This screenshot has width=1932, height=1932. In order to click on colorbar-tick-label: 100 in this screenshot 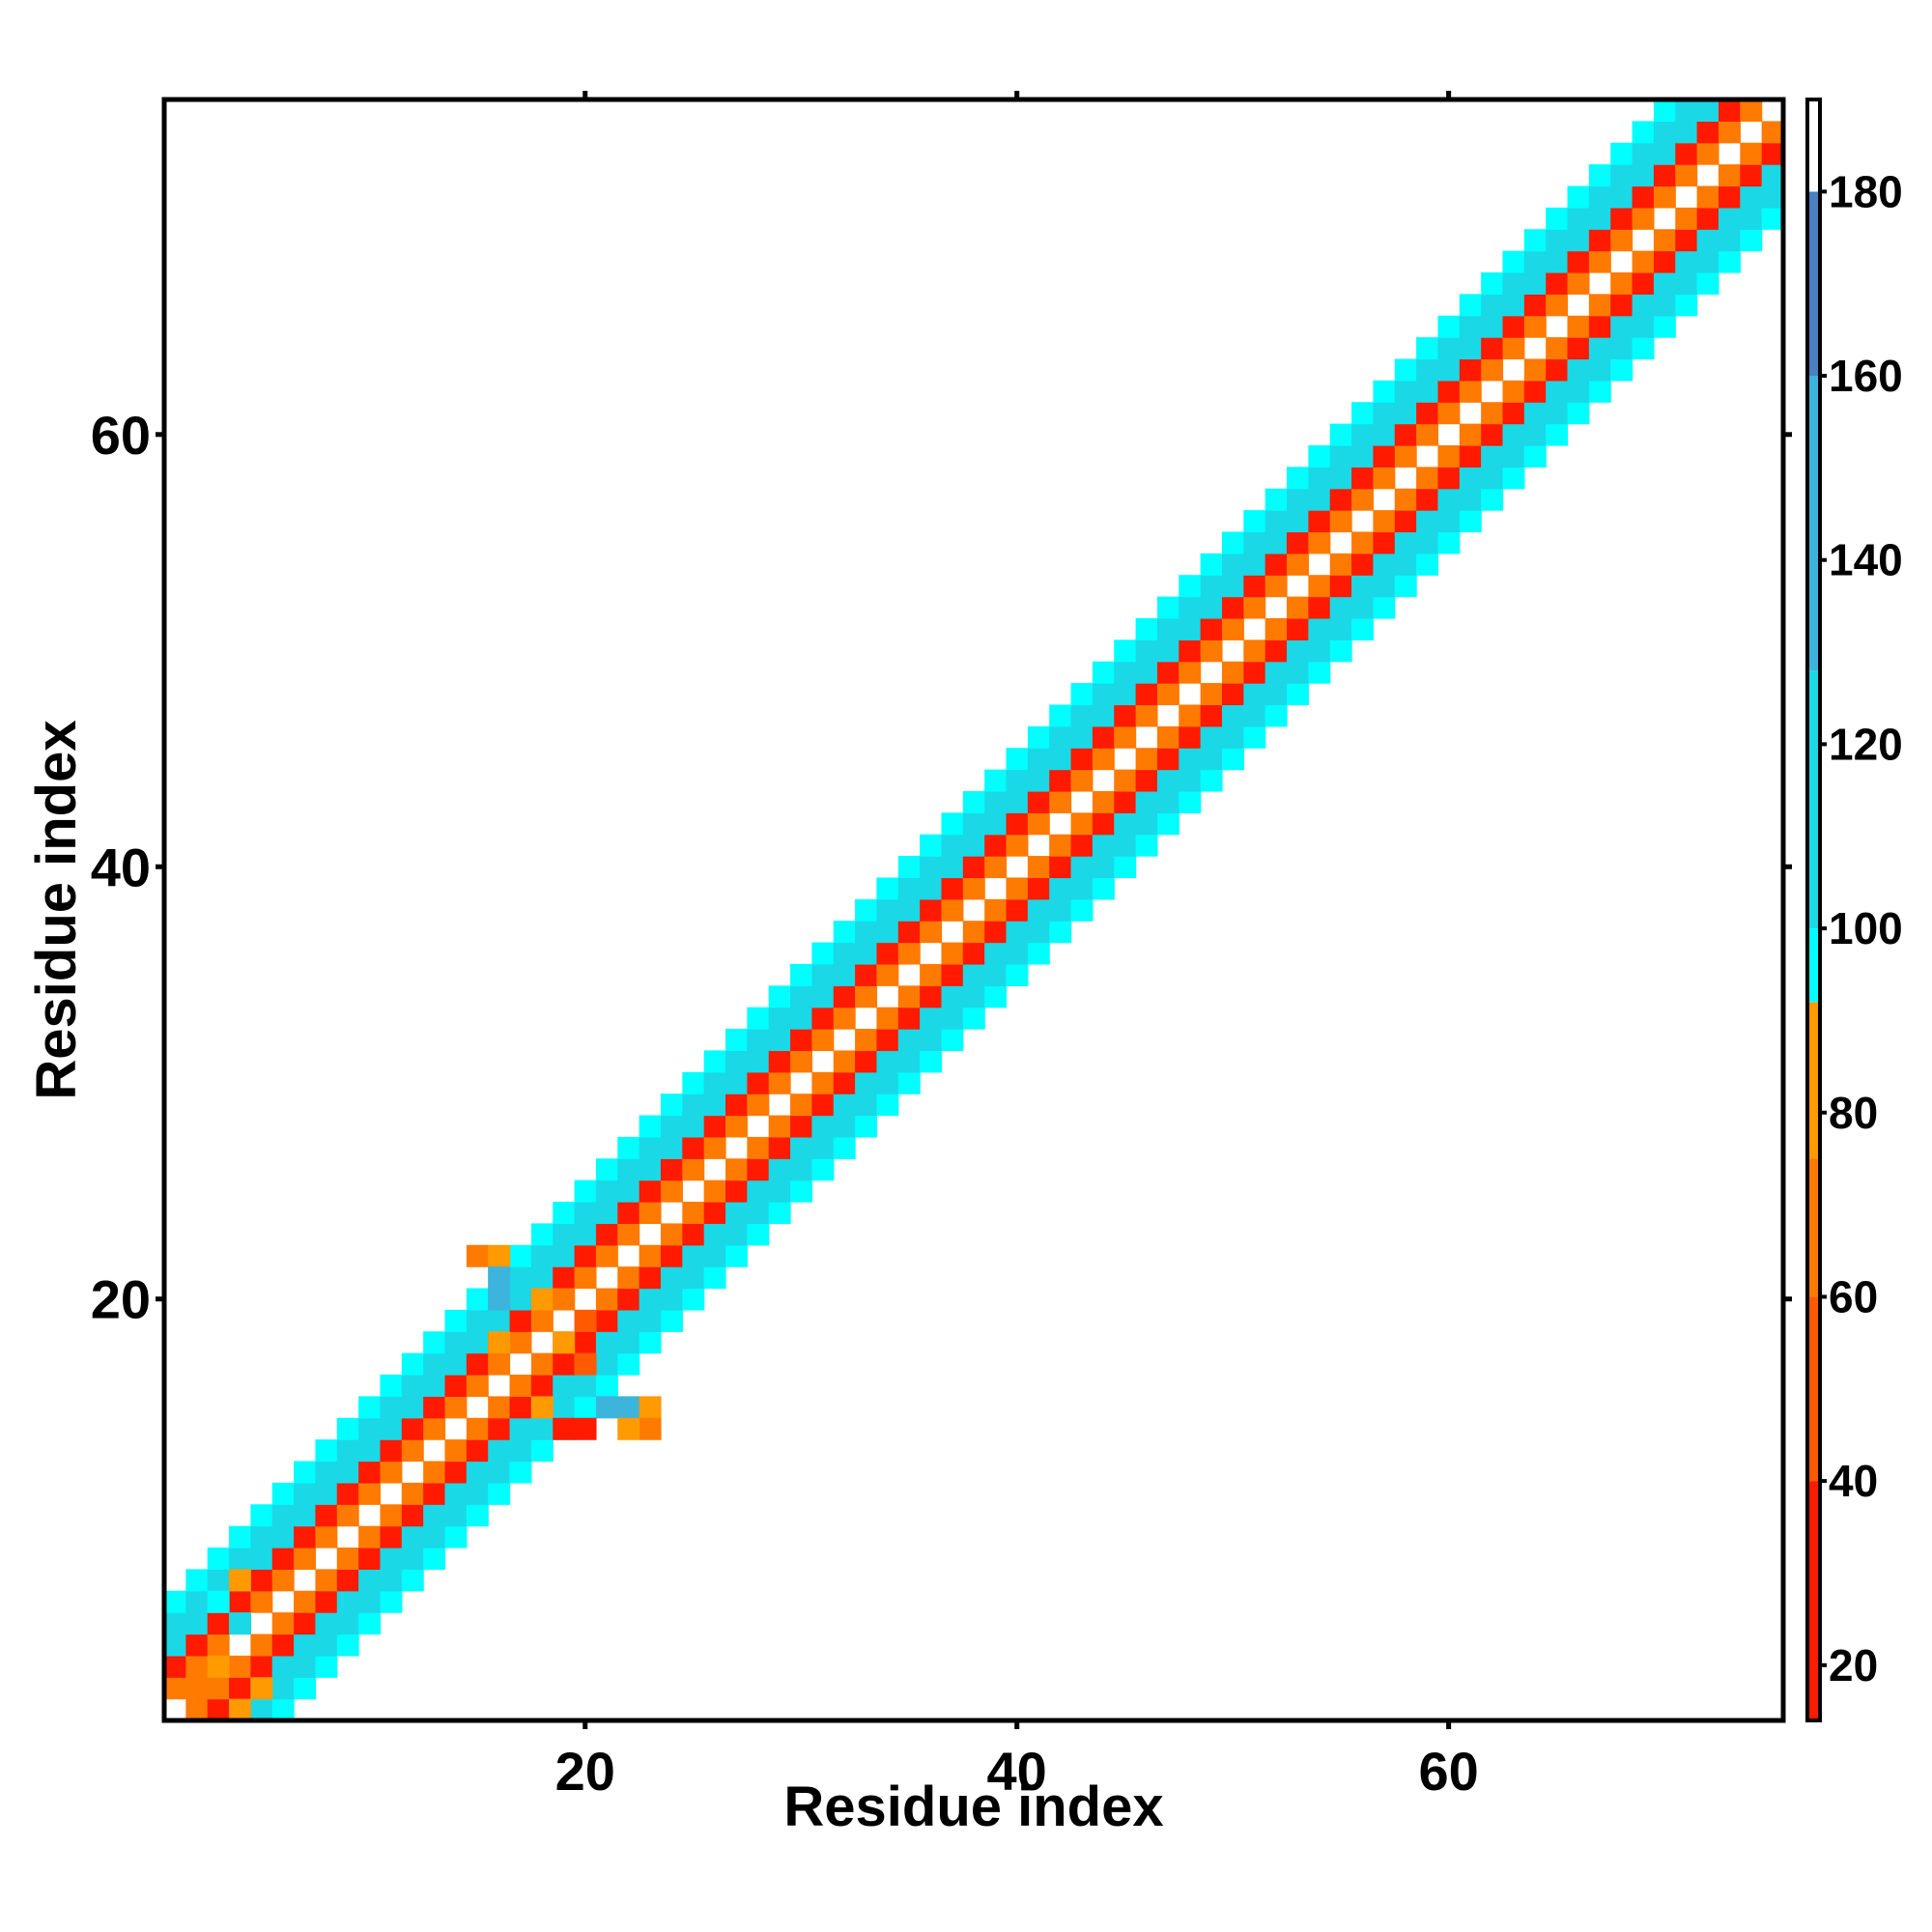, I will do `click(1866, 928)`.